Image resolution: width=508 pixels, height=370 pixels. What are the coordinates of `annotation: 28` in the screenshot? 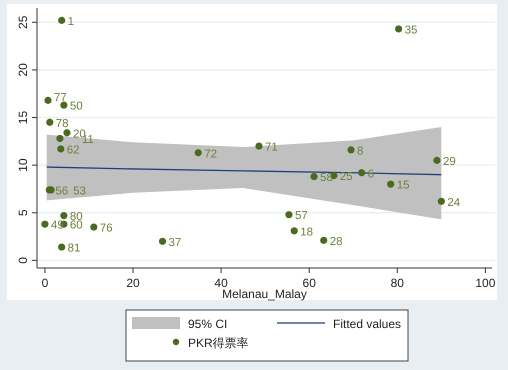 It's located at (336, 242).